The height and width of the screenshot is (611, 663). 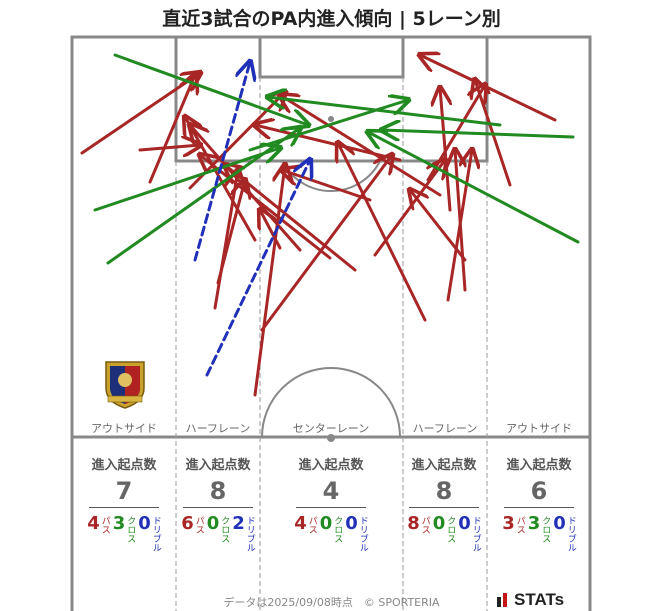 What do you see at coordinates (331, 19) in the screenshot?
I see `chart-title: 直近3試合のPA内進入傾向 | 5レーン別` at bounding box center [331, 19].